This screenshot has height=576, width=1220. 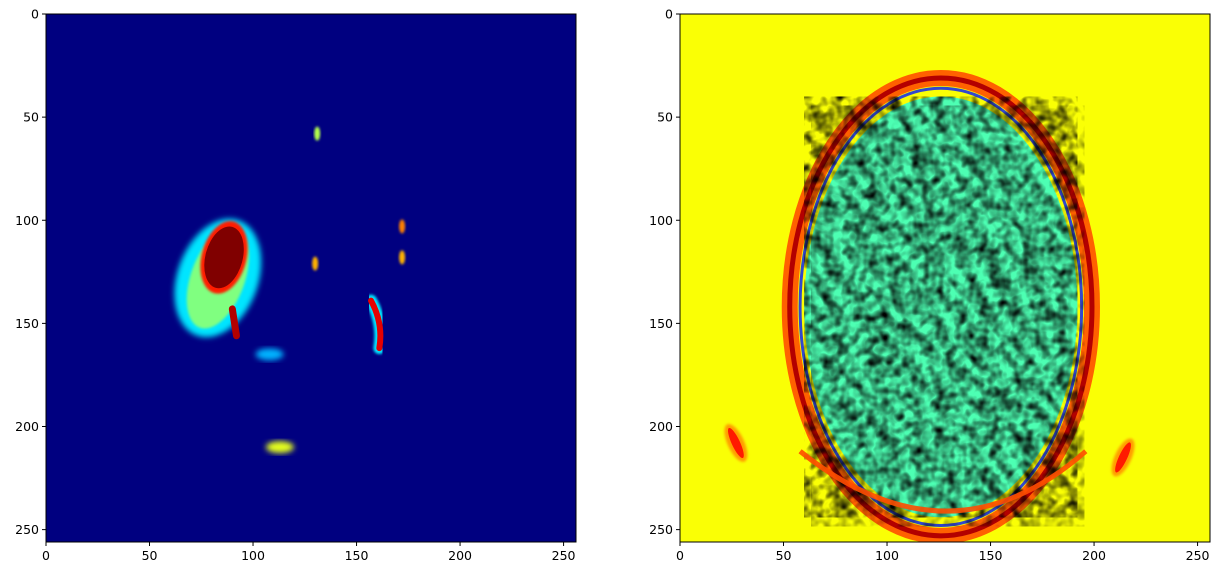 What do you see at coordinates (30, 272) in the screenshot?
I see `y-axis-left: 0 50 100 150 200 250` at bounding box center [30, 272].